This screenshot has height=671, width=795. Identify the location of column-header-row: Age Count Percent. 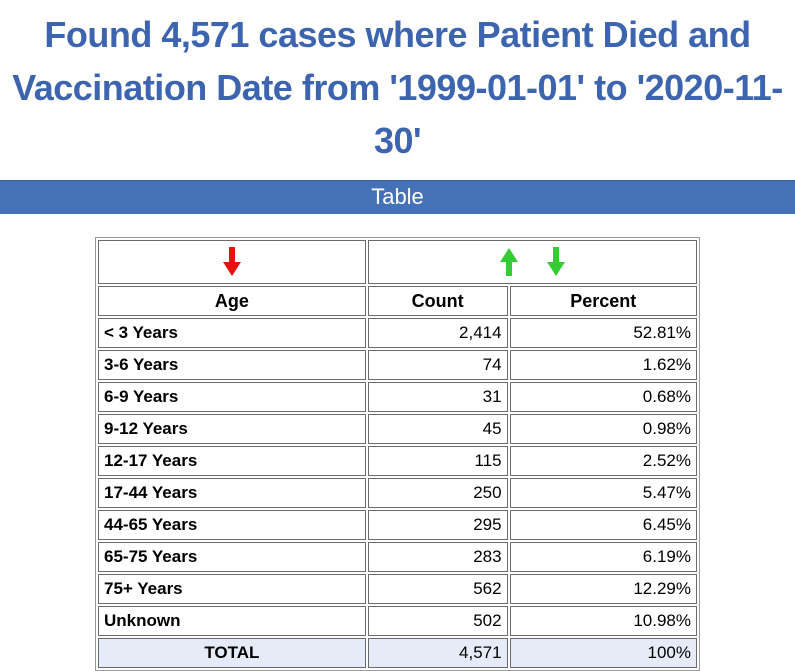
(397, 301).